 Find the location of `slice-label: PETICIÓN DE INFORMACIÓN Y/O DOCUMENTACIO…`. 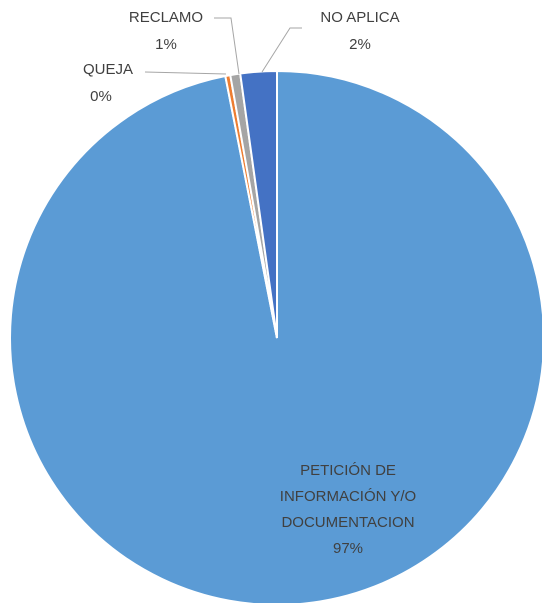

slice-label: PETICIÓN DE INFORMACIÓN Y/O DOCUMENTACIO… is located at coordinates (348, 496).